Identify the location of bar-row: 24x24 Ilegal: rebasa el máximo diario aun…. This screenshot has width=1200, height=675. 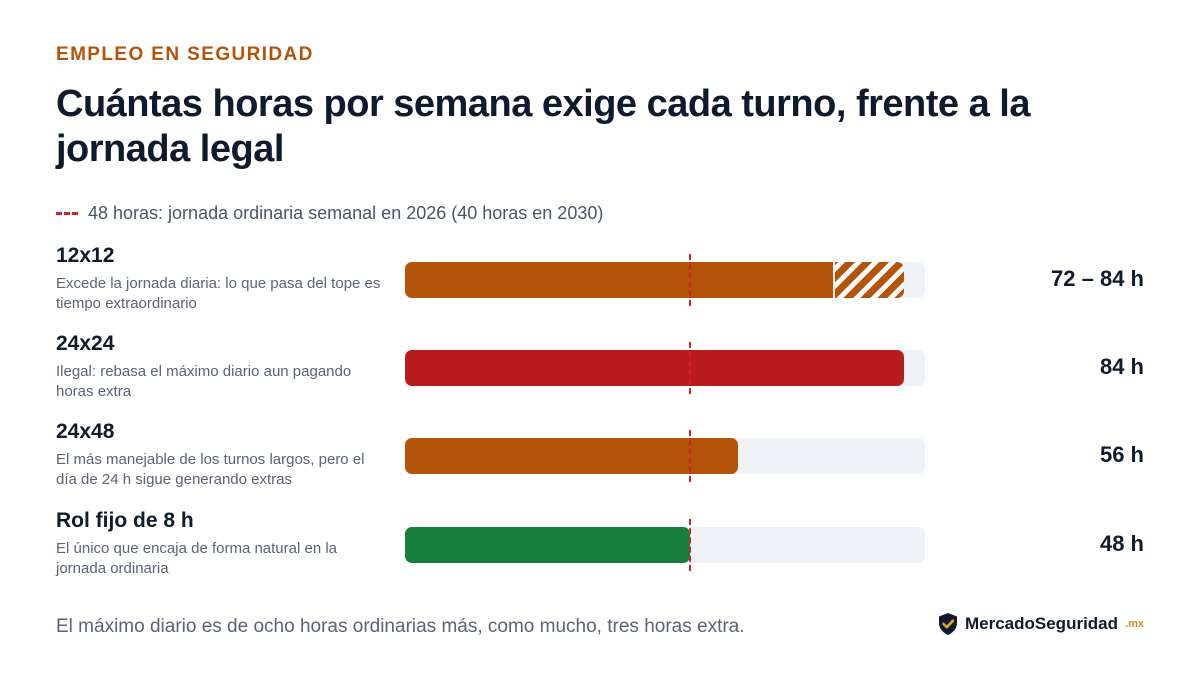
(600, 372).